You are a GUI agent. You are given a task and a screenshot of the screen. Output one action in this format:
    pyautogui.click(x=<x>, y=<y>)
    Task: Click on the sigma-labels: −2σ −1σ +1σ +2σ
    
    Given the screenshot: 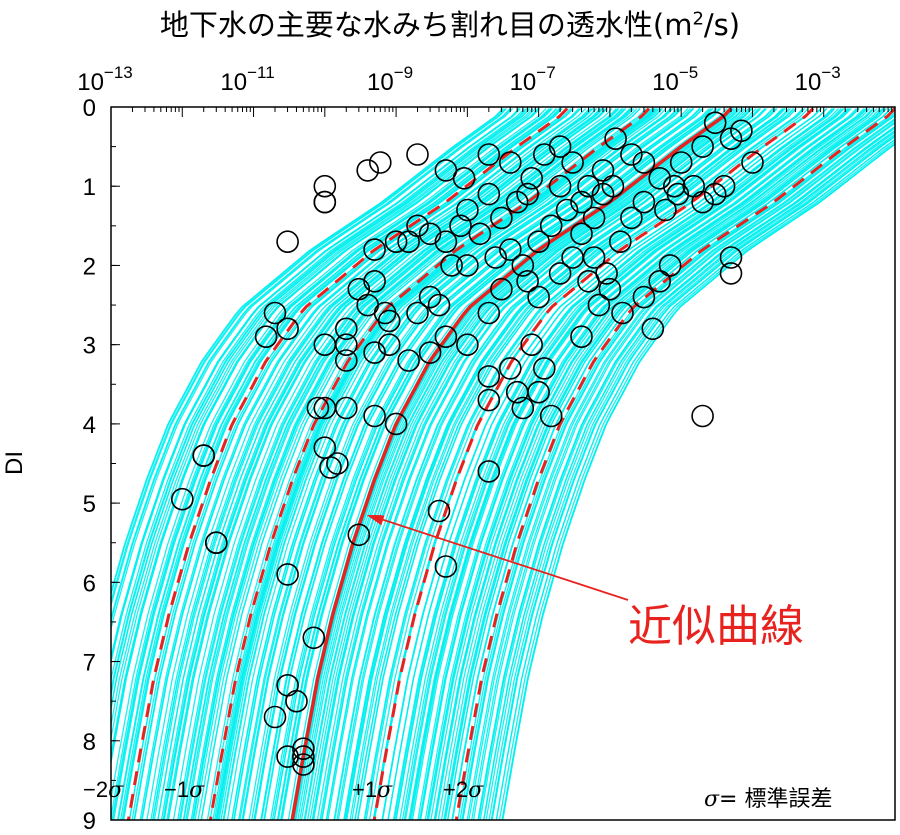 What is the action you would take?
    pyautogui.click(x=283, y=790)
    